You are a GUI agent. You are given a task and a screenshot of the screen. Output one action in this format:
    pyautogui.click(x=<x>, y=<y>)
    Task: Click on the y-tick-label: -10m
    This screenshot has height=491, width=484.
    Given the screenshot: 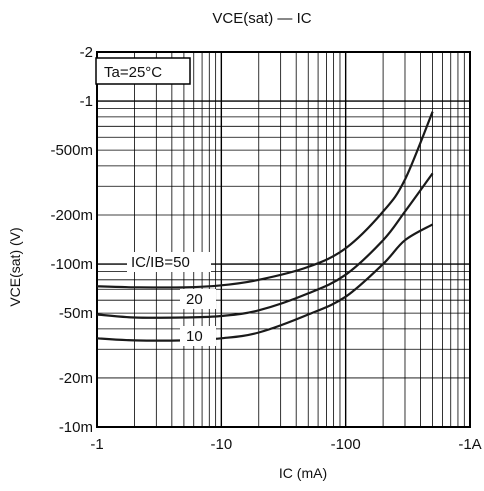 What is the action you would take?
    pyautogui.click(x=76, y=427)
    